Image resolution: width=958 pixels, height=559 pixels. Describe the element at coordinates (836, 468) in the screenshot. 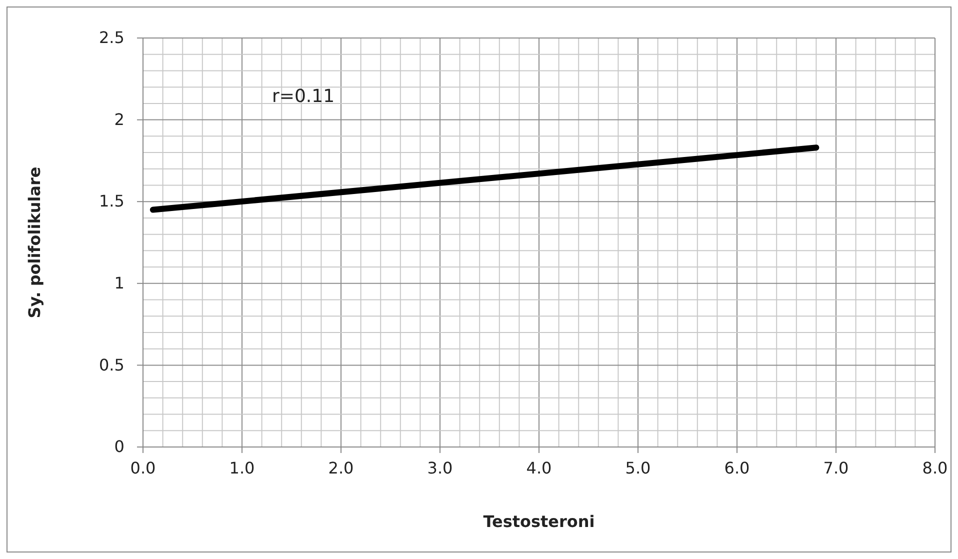

I see `x-tick-label: 7.0` at that location.